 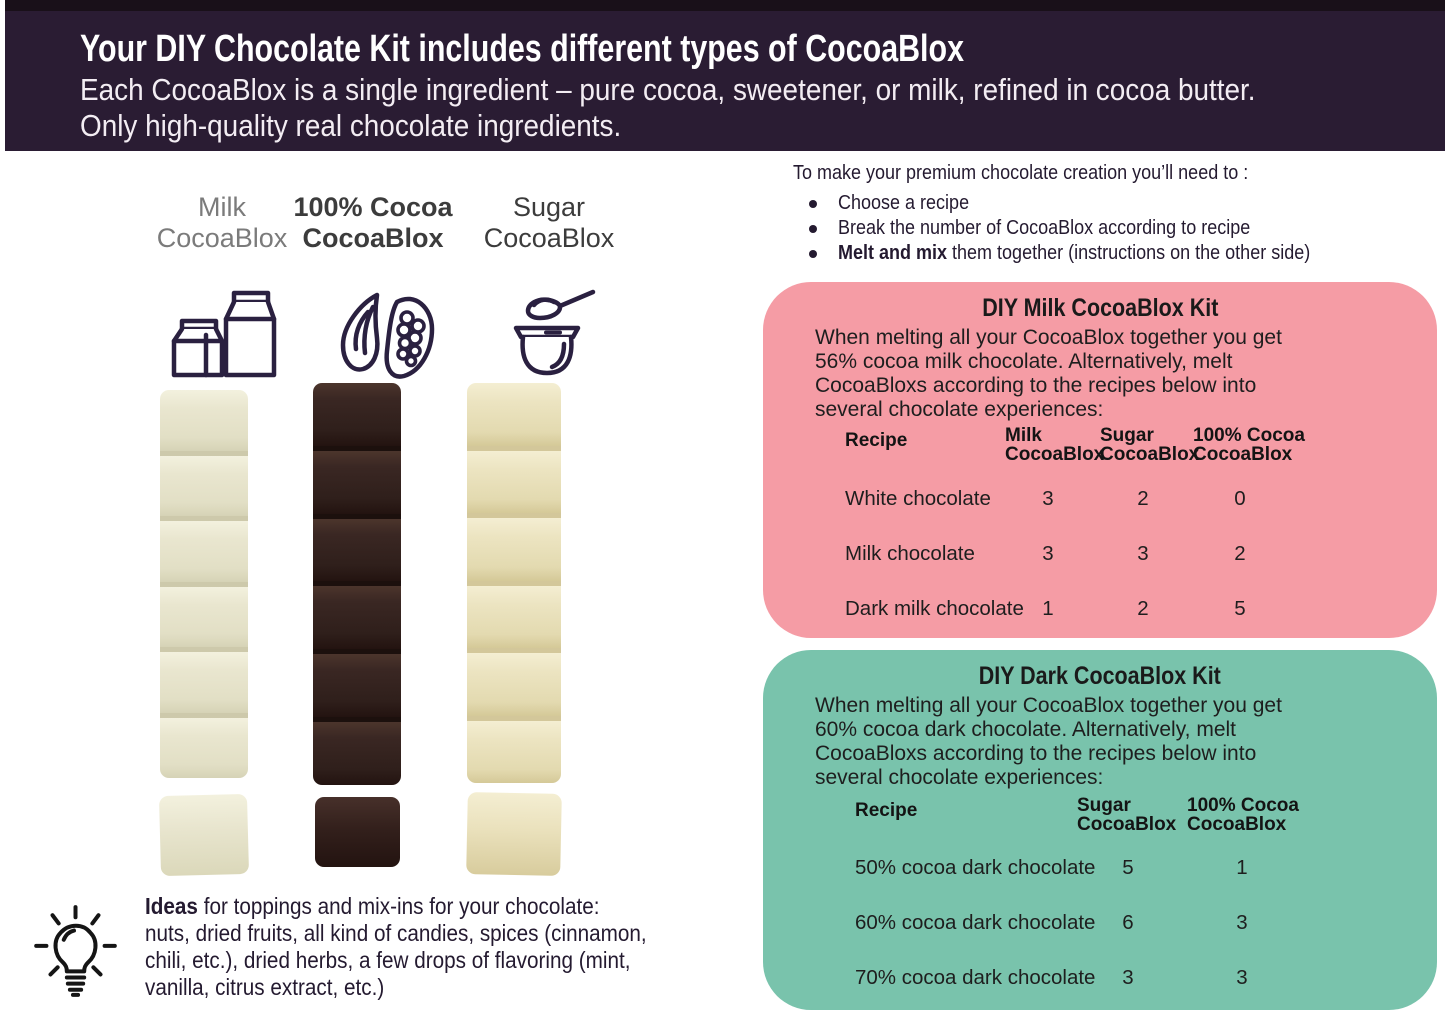 I want to click on table-header-line: Milk, so click(x=1023, y=435).